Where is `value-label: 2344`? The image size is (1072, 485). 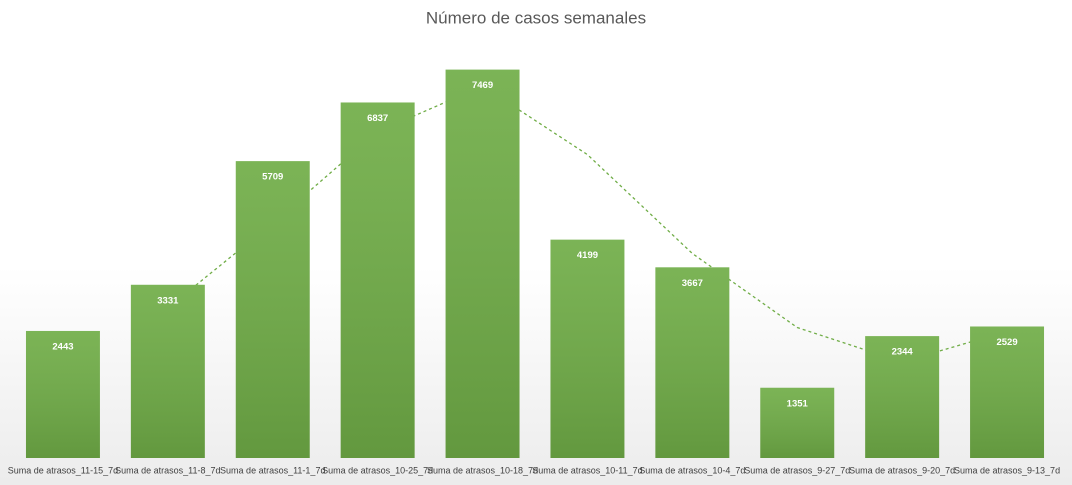
value-label: 2344 is located at coordinates (903, 352).